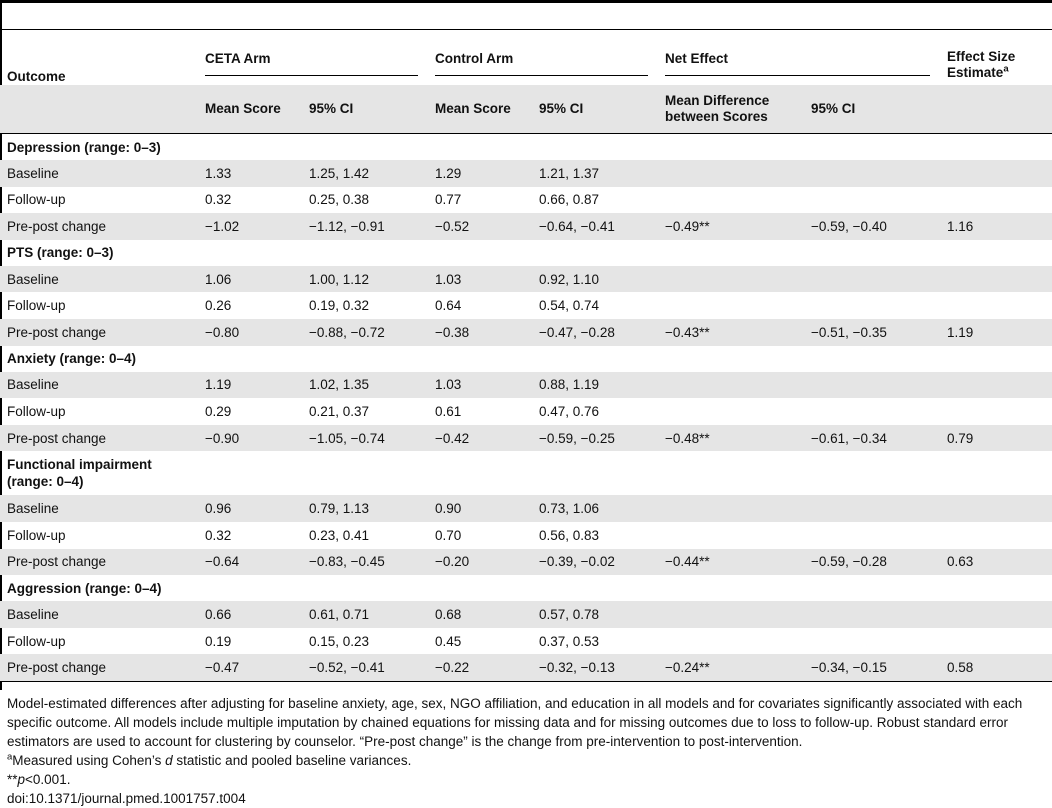  What do you see at coordinates (84, 147) in the screenshot?
I see `section-title: Depression (range: 0–3)` at bounding box center [84, 147].